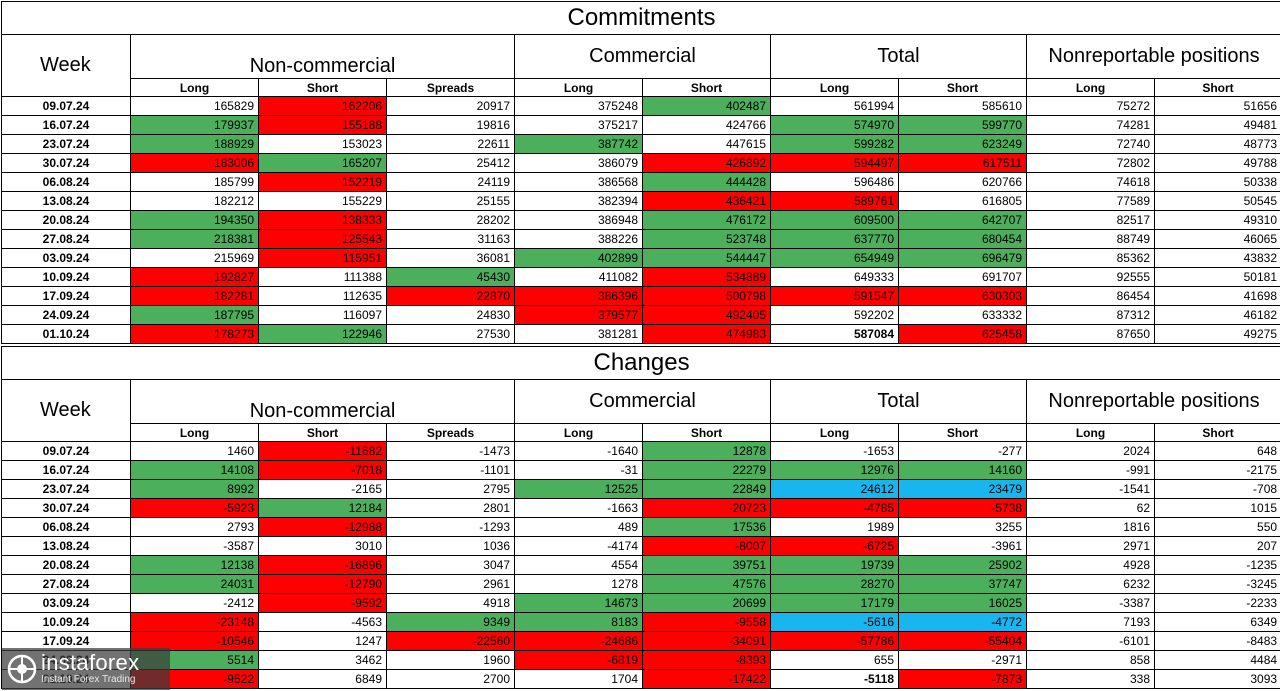  What do you see at coordinates (1090, 144) in the screenshot?
I see `value-cell: 72740` at bounding box center [1090, 144].